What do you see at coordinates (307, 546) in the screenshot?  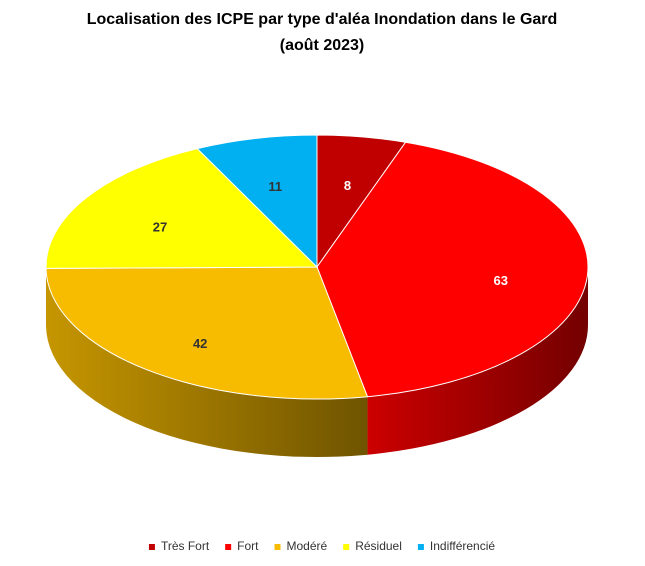 I see `legend-label: Modéré` at bounding box center [307, 546].